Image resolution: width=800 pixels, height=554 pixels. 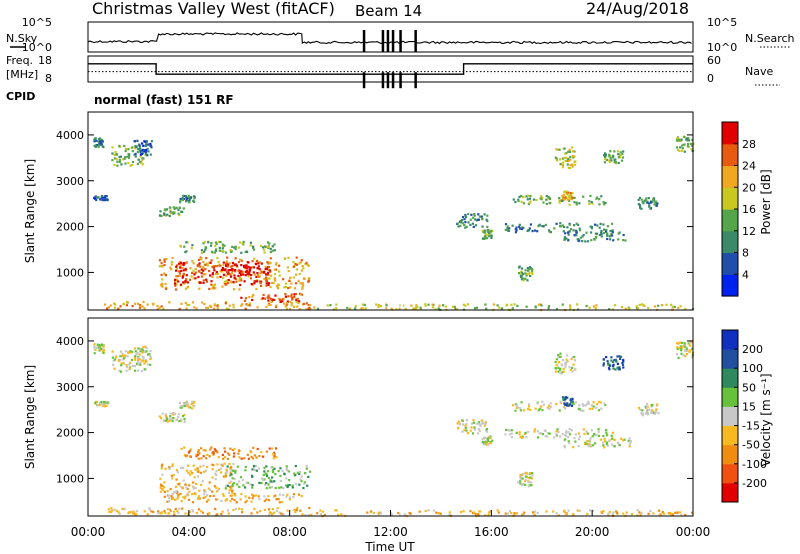 I want to click on freq-panel-frame, so click(x=390, y=69).